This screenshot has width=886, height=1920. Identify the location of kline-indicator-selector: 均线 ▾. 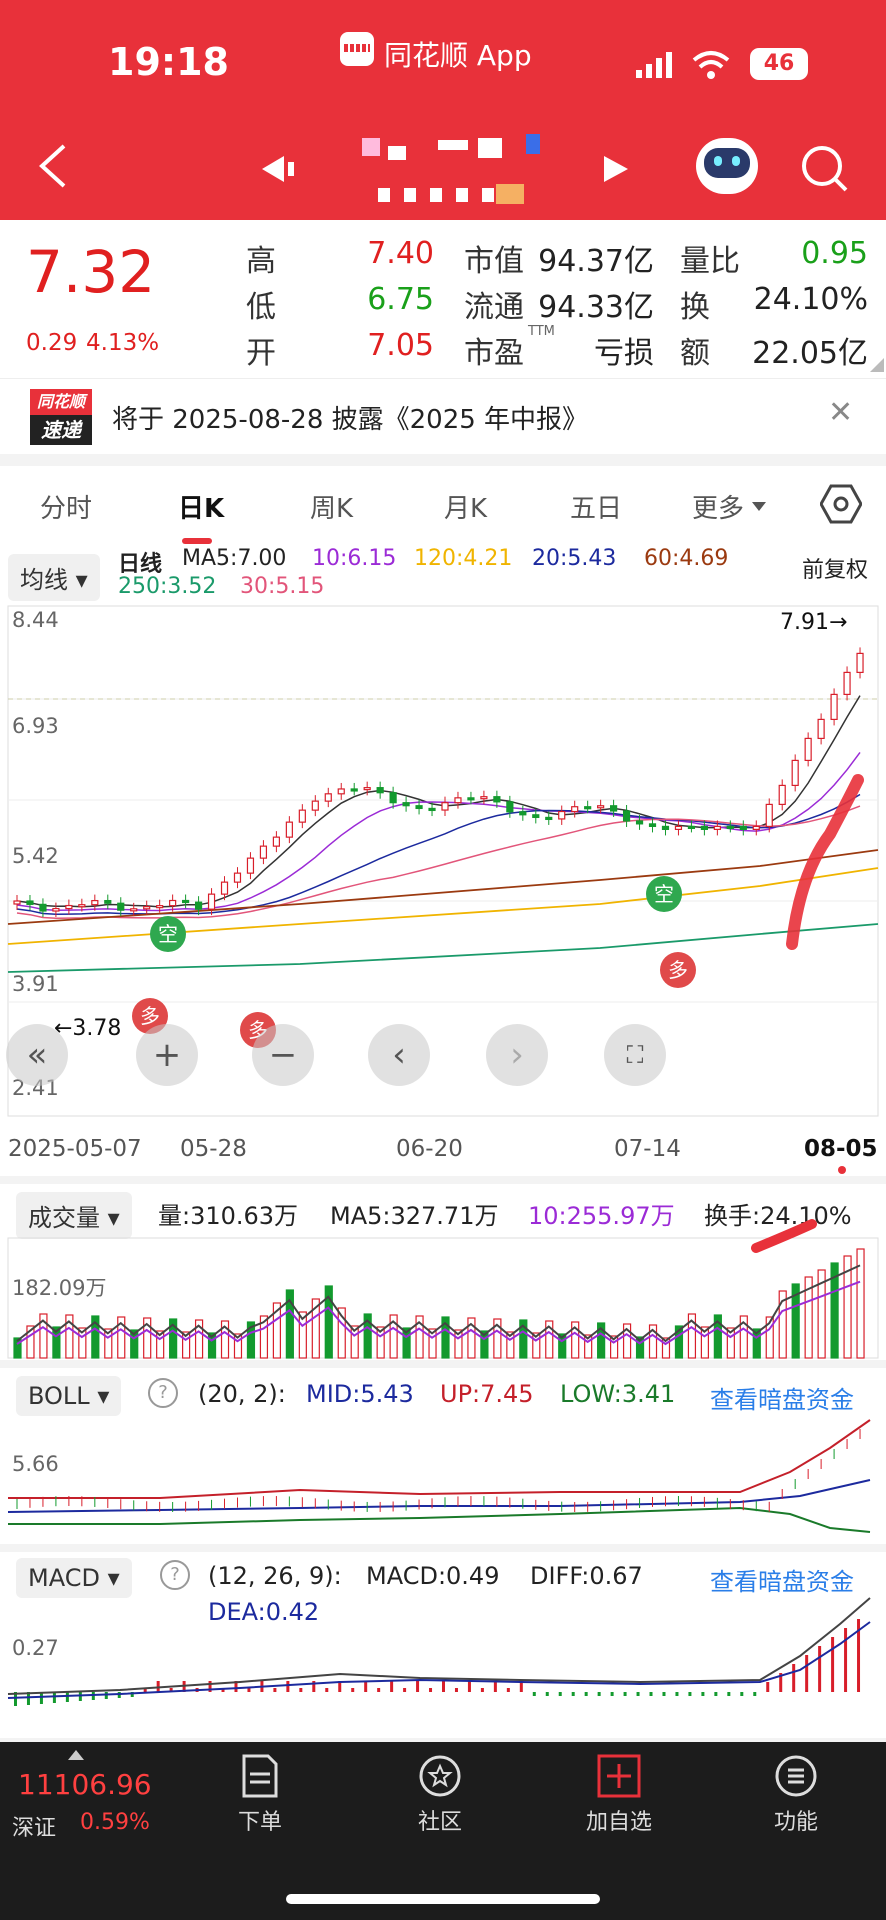
(54, 577).